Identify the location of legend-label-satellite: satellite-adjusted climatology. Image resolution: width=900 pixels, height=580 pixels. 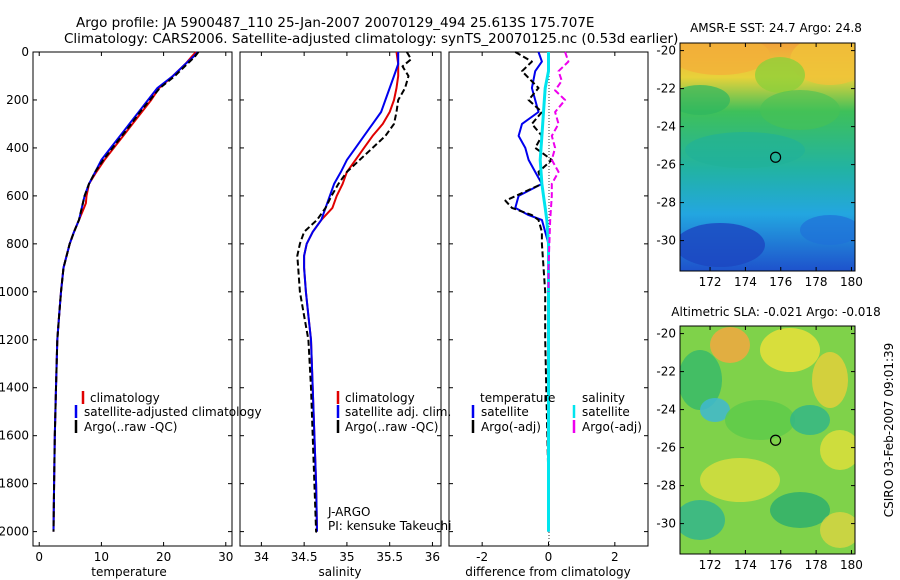
(173, 412).